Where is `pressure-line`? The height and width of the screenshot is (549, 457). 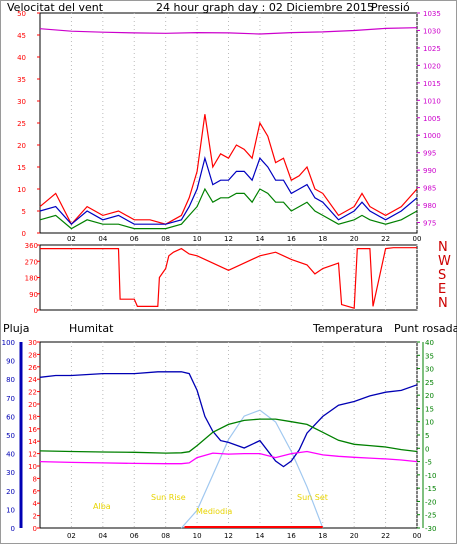
pressure-line is located at coordinates (228, 31).